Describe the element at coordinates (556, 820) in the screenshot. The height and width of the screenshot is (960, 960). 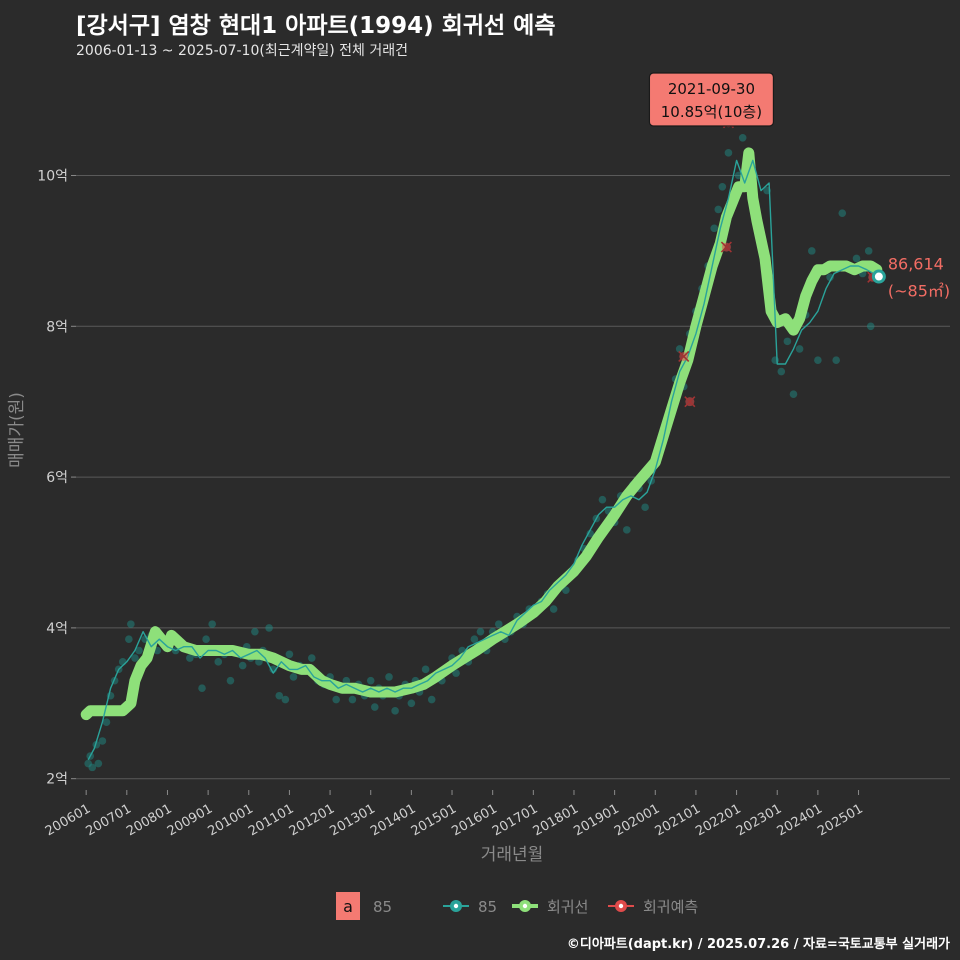
I see `x-tick-label: 201801` at that location.